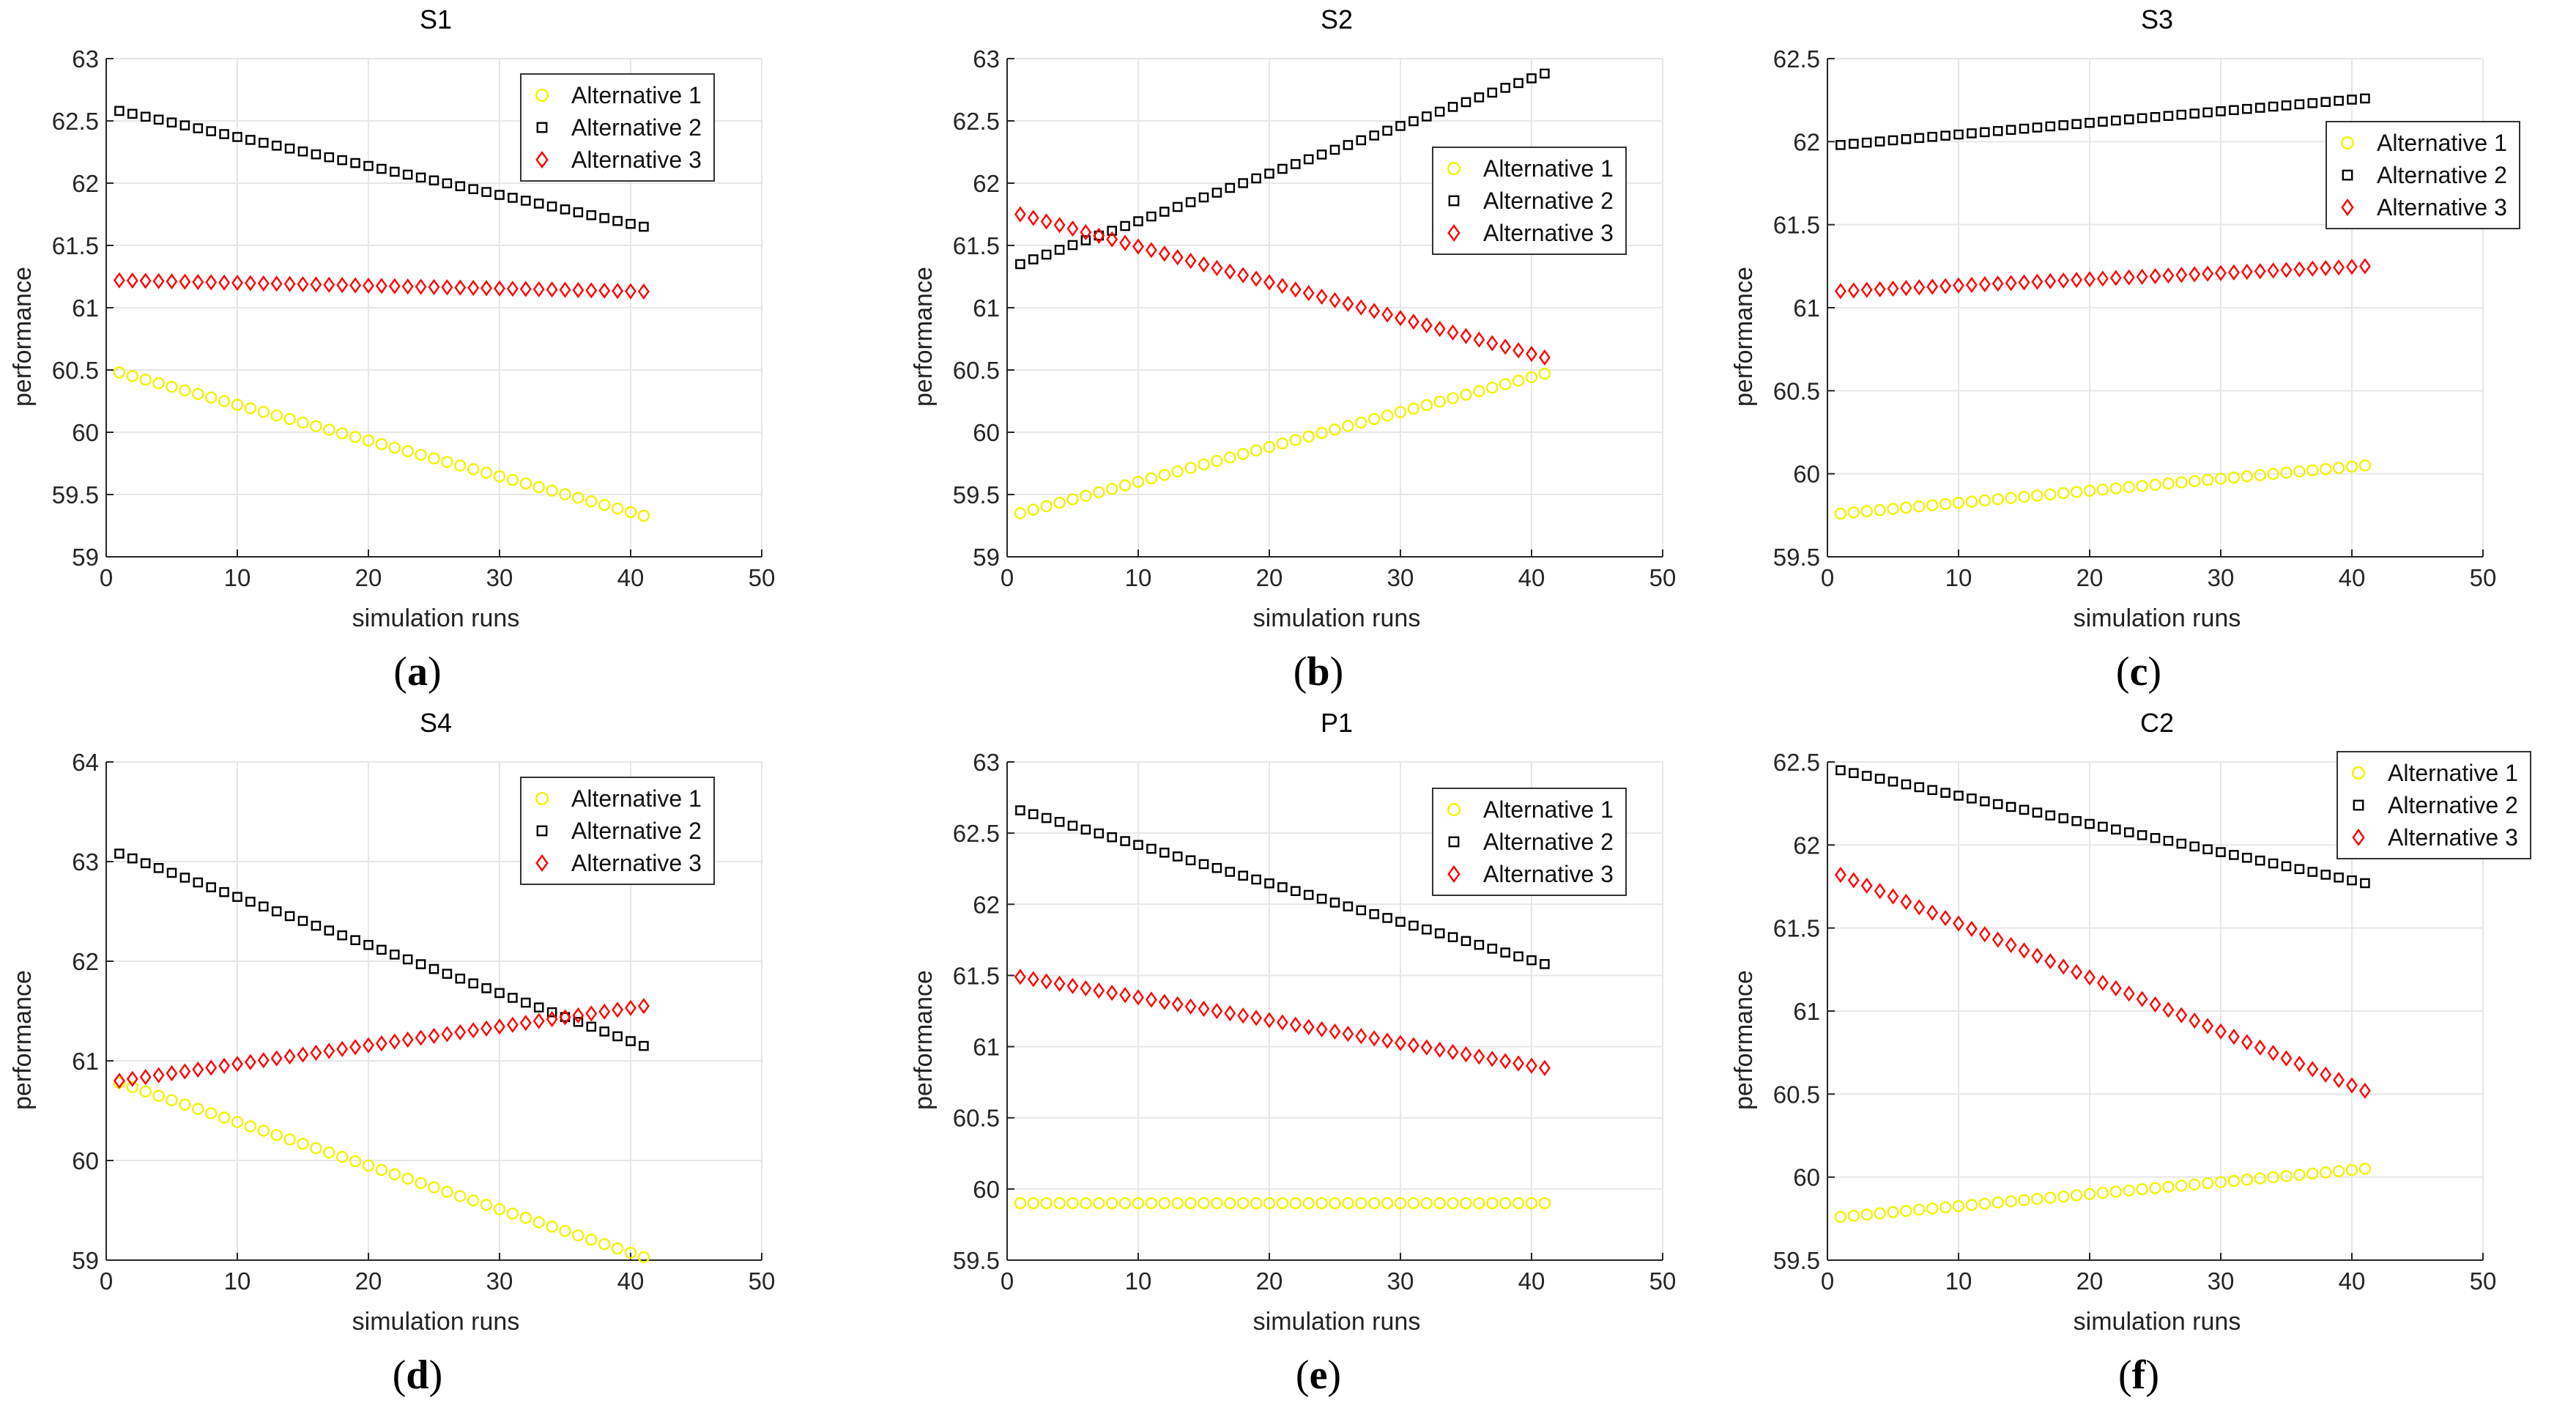 Image resolution: width=2576 pixels, height=1414 pixels. What do you see at coordinates (436, 19) in the screenshot?
I see `chart-title: S1` at bounding box center [436, 19].